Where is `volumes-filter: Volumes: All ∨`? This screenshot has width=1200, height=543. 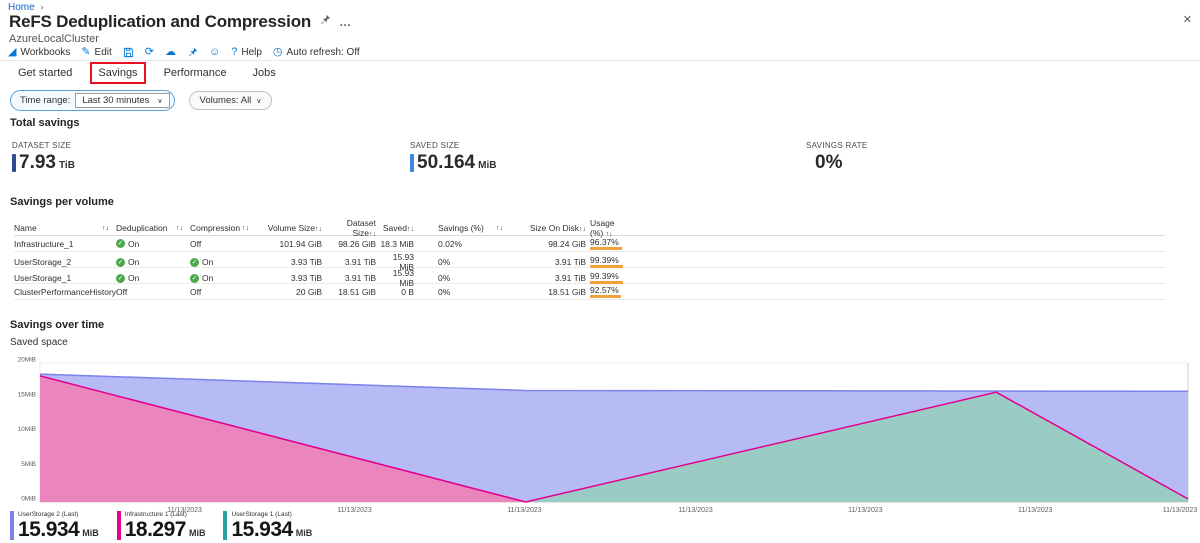
volumes-filter: Volumes: All ∨ is located at coordinates (230, 100).